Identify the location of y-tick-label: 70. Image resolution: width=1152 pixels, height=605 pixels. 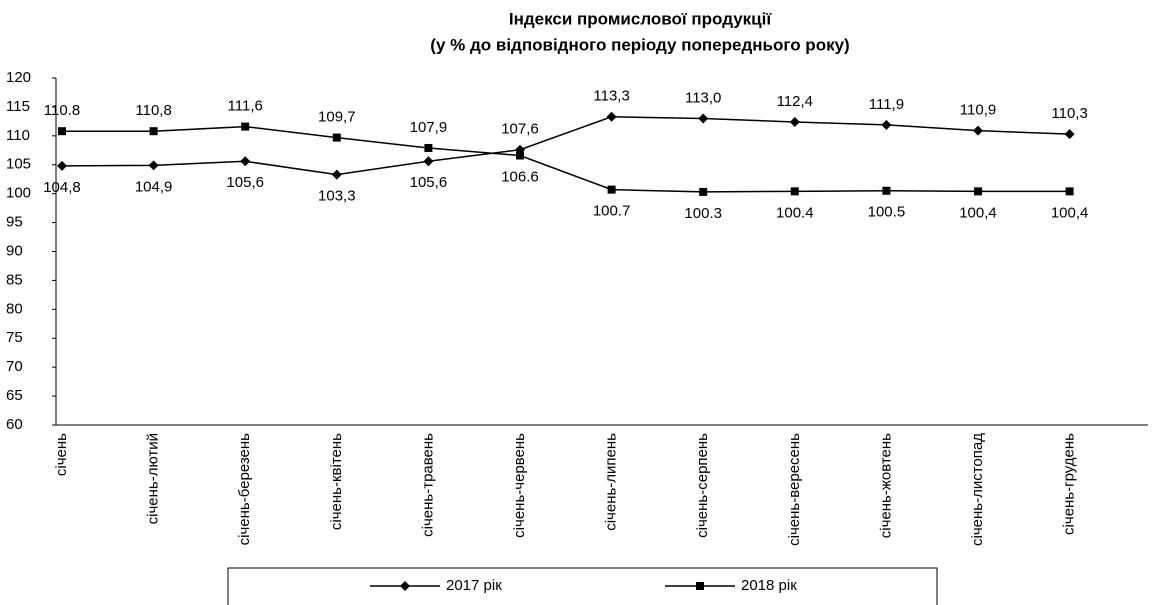
(14, 366).